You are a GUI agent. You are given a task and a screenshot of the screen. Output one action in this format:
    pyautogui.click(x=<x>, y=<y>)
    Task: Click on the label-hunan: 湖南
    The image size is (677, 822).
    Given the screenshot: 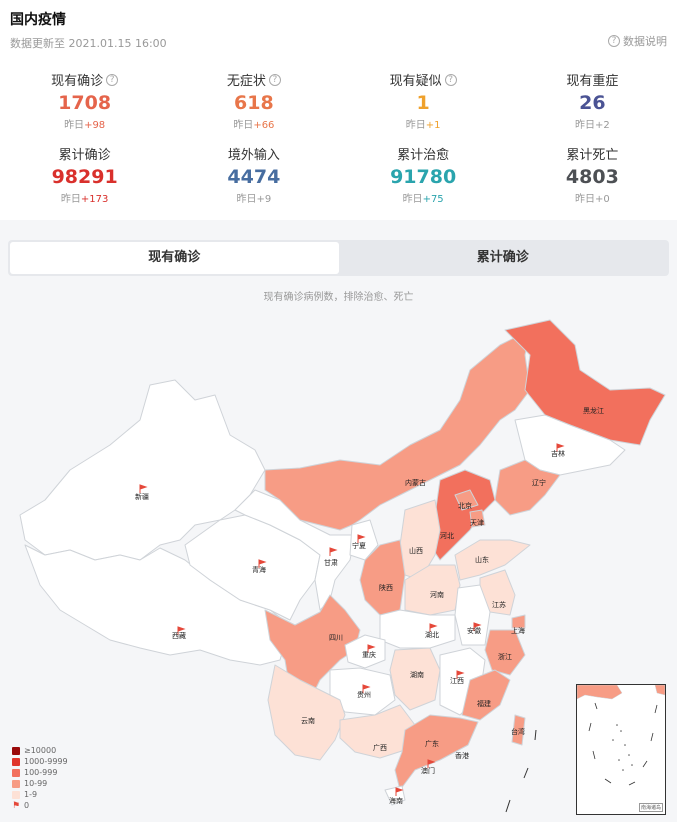 What is the action you would take?
    pyautogui.click(x=417, y=674)
    